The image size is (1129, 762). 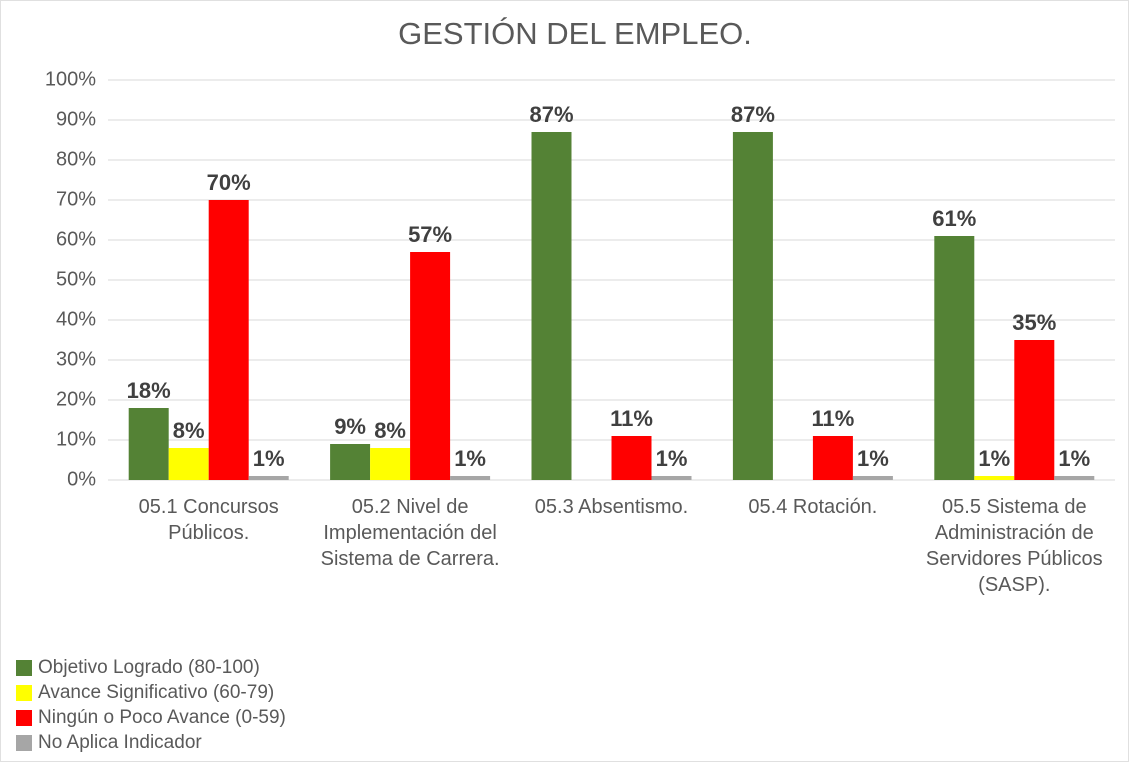 What do you see at coordinates (149, 667) in the screenshot?
I see `legend-label: Objetivo Logrado (80-100)` at bounding box center [149, 667].